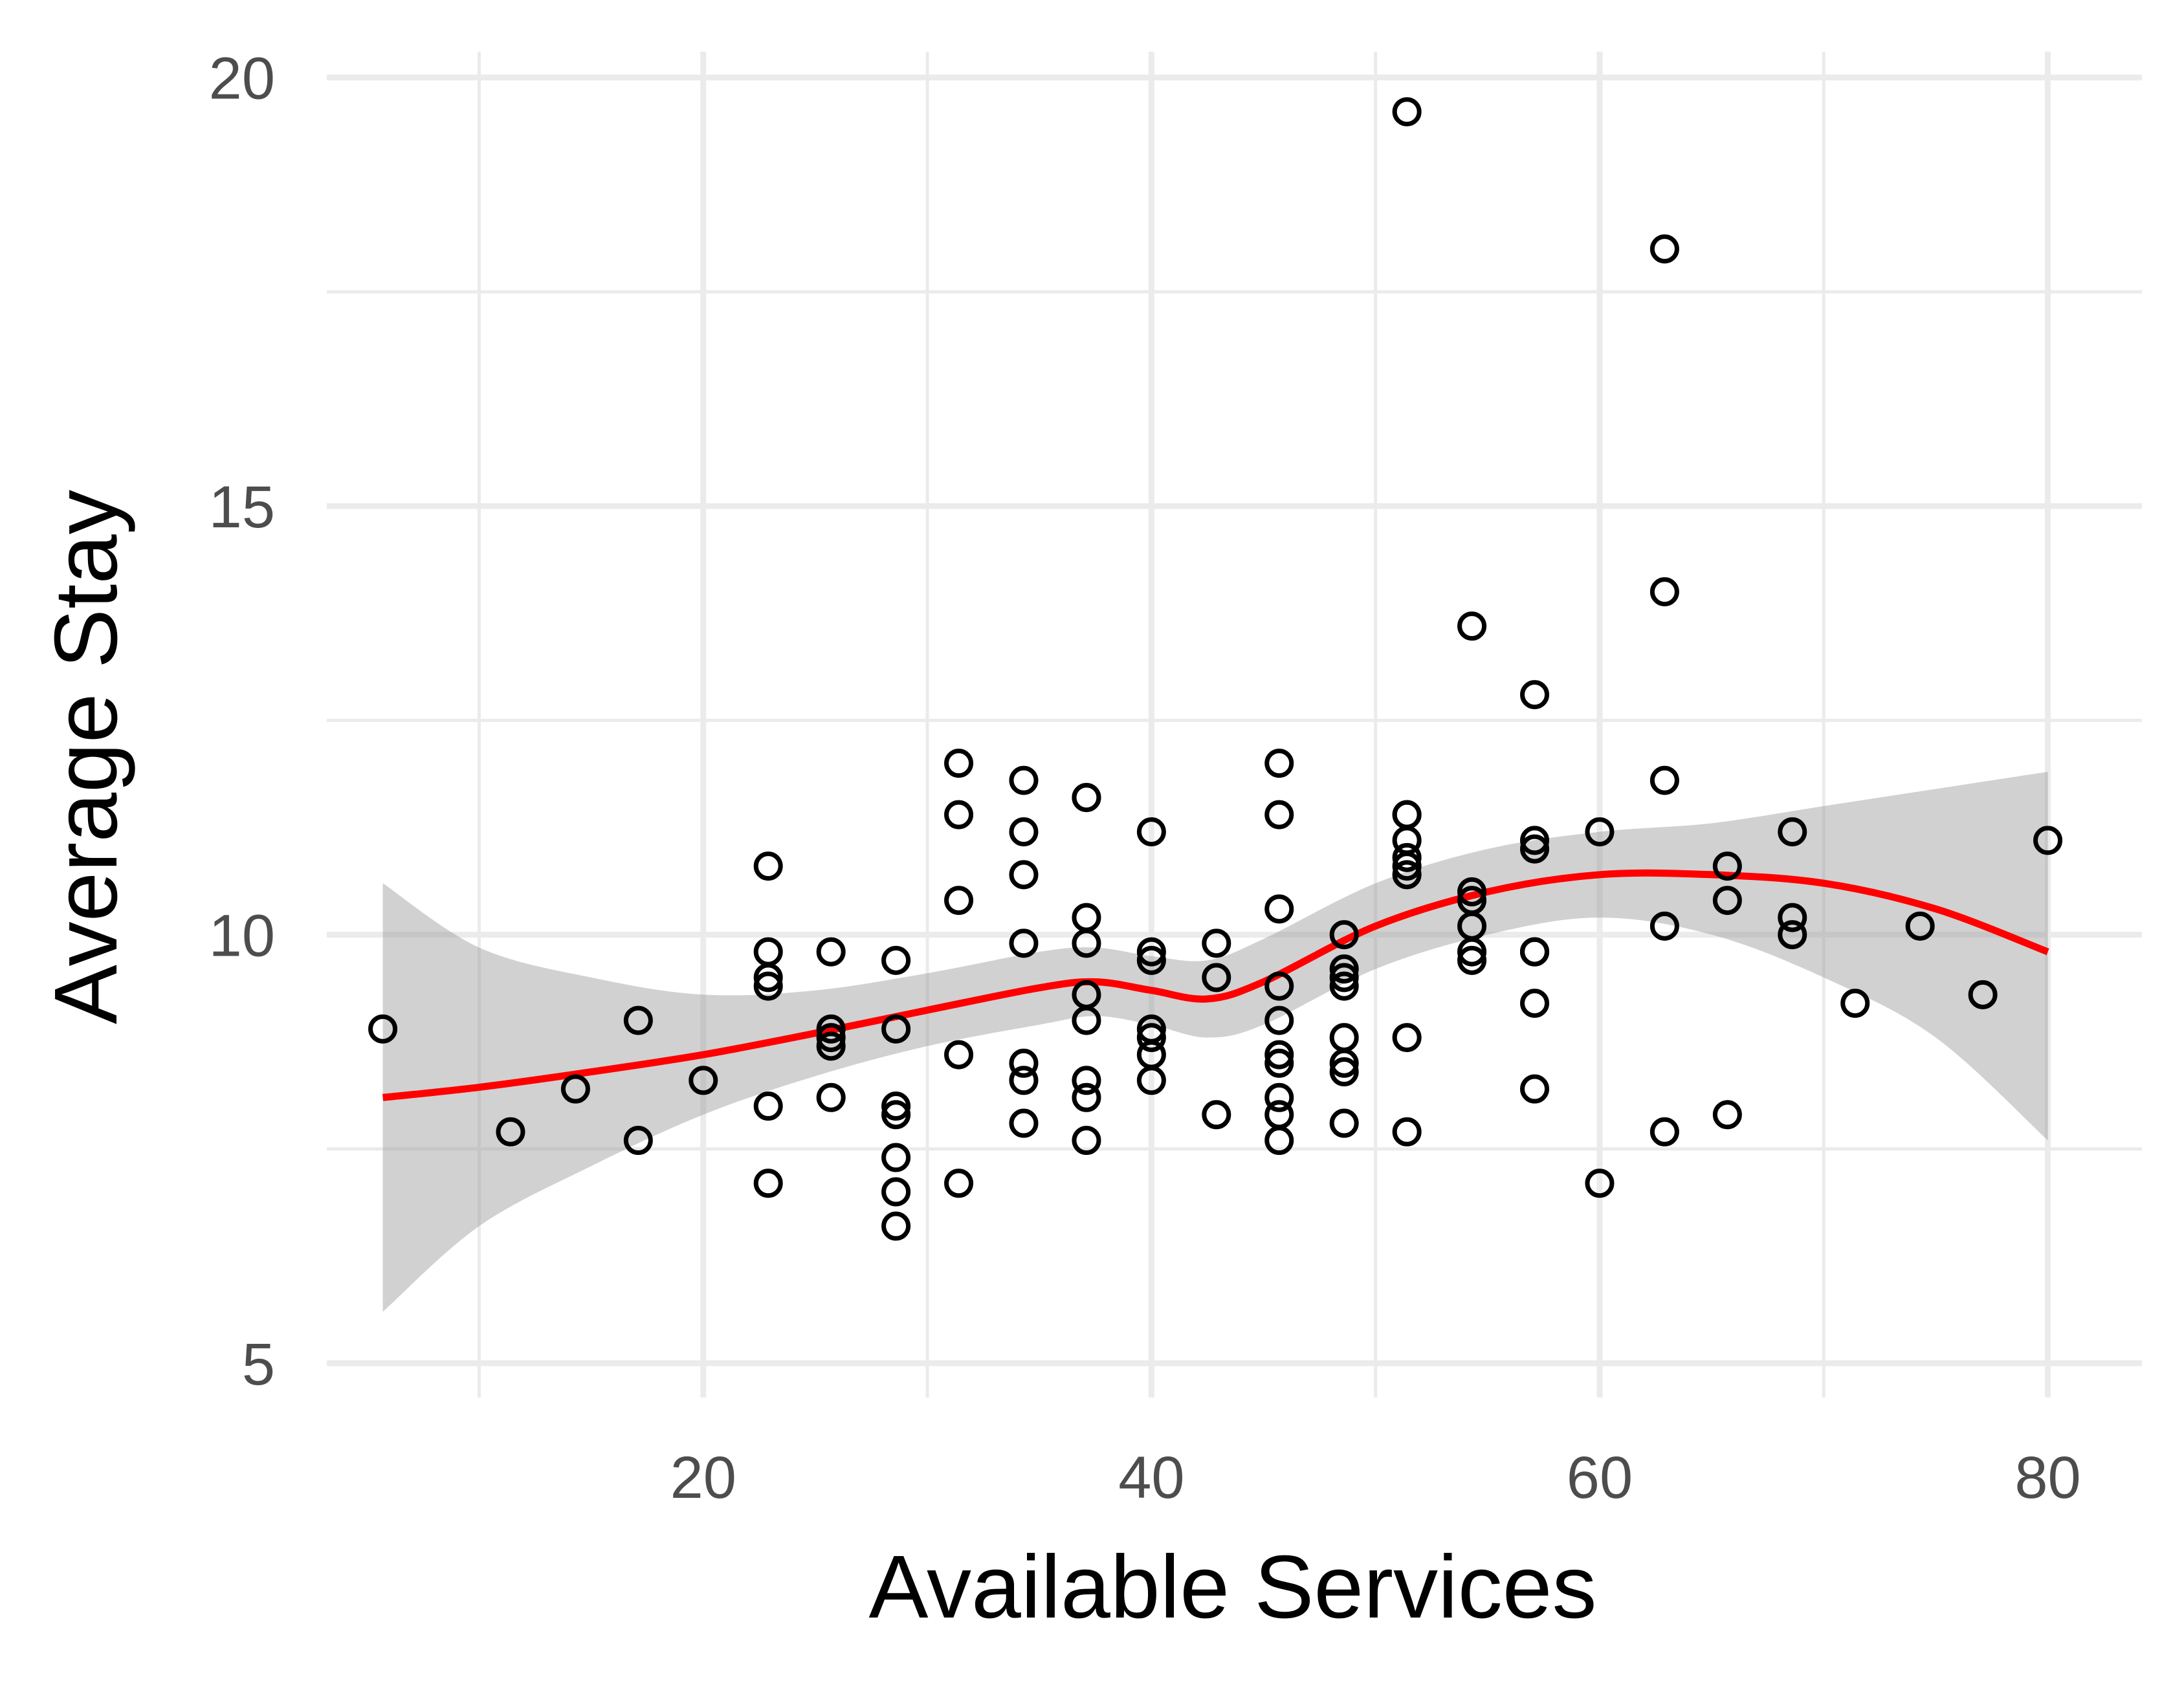  What do you see at coordinates (258, 1365) in the screenshot?
I see `y-tick-label: 5` at bounding box center [258, 1365].